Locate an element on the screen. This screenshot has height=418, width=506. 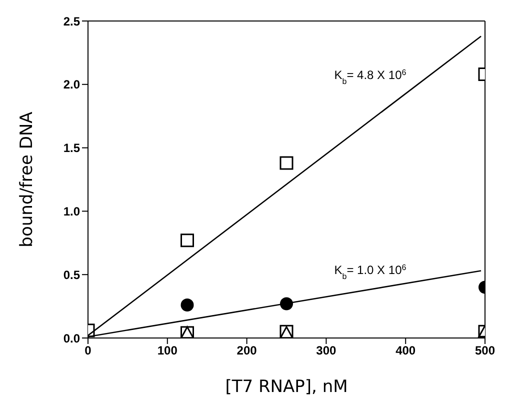
y-tick-label: 0.5 is located at coordinates (71, 275).